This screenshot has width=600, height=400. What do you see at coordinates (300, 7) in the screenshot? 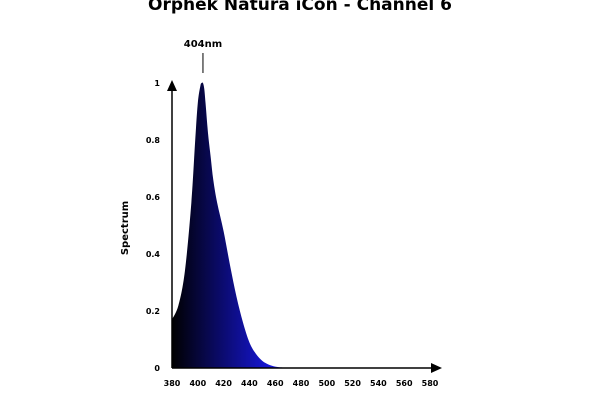
I see `chart-title: Orphek Natura iCon - Channel 6` at bounding box center [300, 7].